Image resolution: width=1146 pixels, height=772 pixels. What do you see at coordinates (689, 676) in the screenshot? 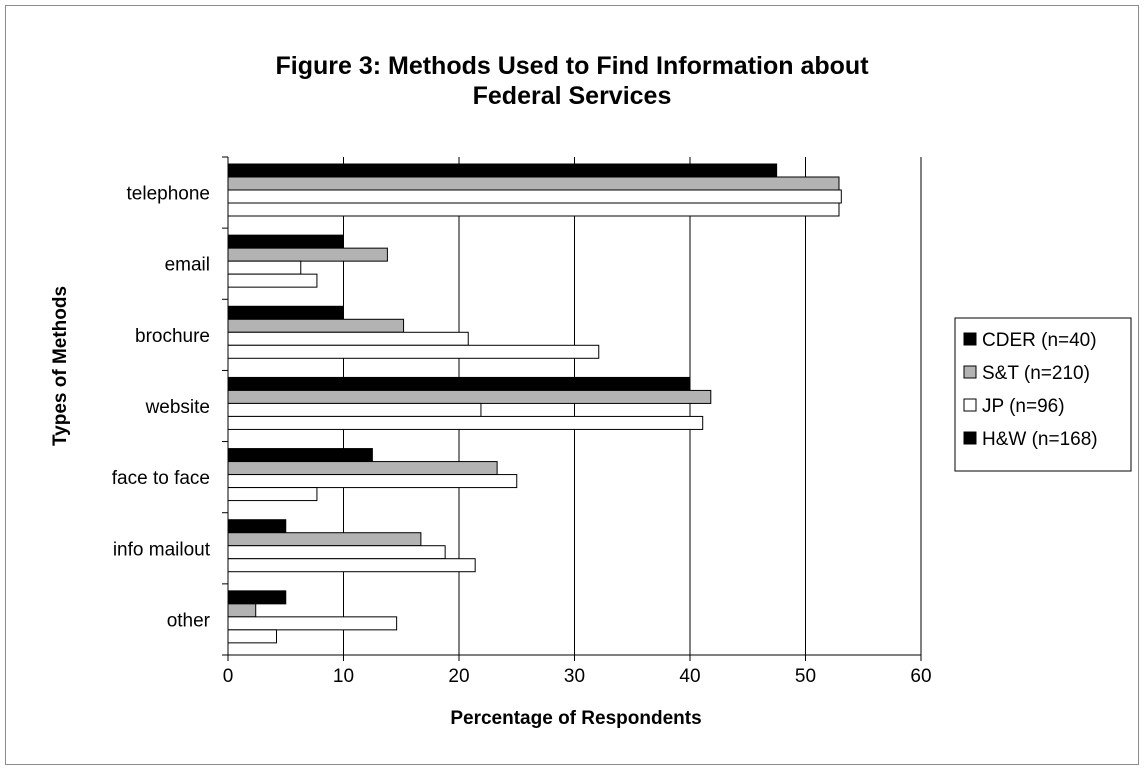
I see `x-tick-label-40: 40` at bounding box center [689, 676].